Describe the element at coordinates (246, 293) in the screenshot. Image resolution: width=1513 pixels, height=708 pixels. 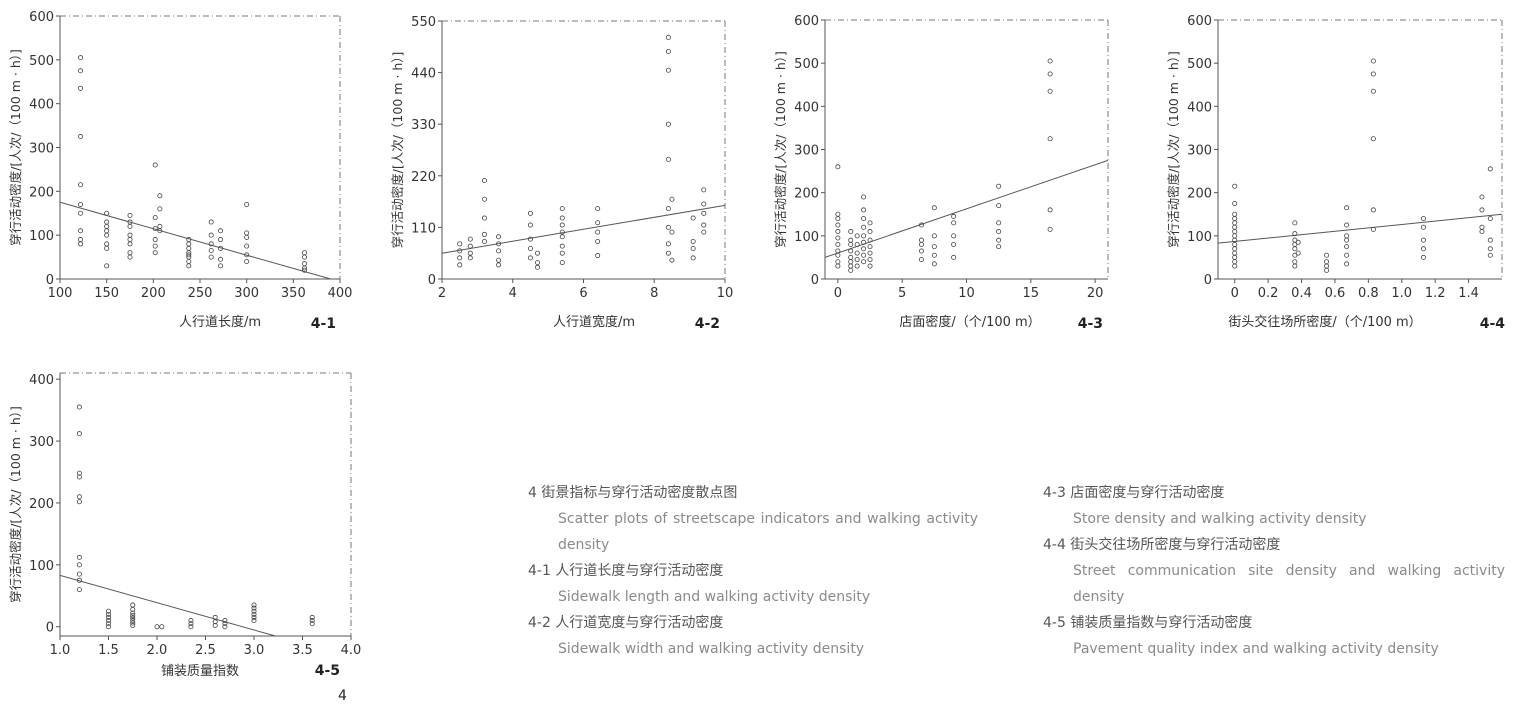
I see `x-tick-label: 300` at that location.